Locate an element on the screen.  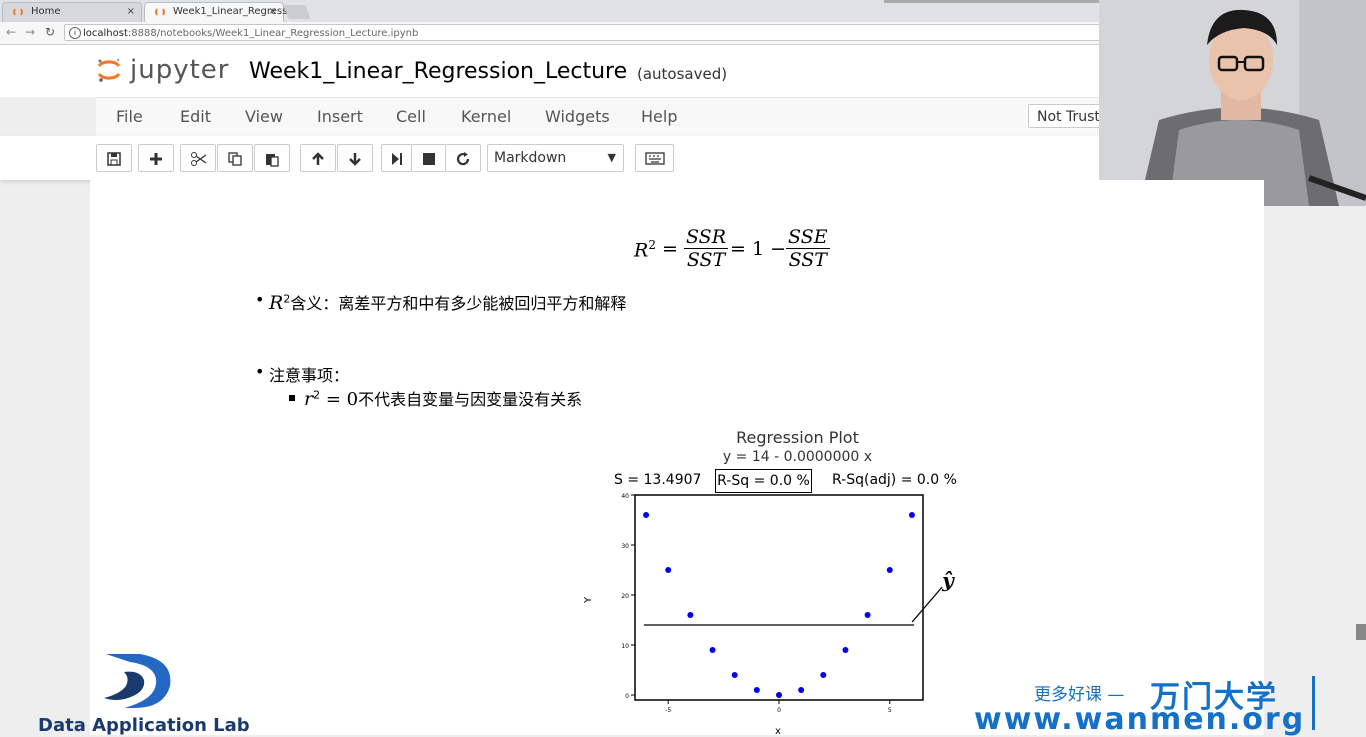
run-button is located at coordinates (396, 158).